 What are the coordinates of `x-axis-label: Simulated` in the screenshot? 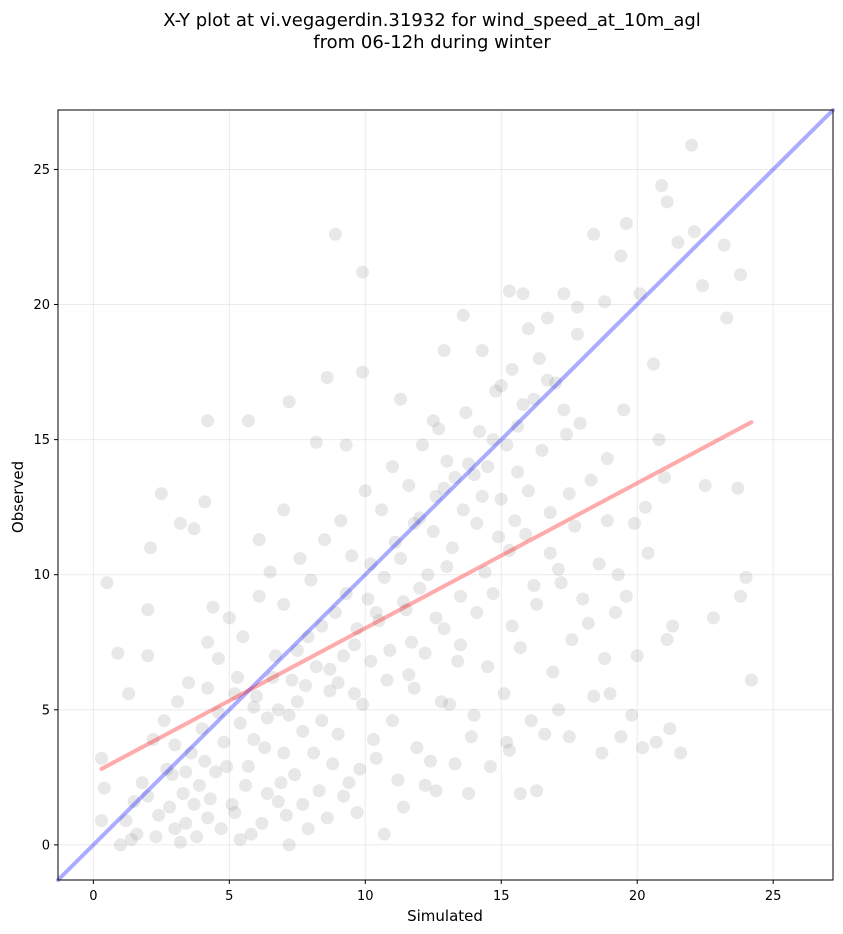 It's located at (445, 916).